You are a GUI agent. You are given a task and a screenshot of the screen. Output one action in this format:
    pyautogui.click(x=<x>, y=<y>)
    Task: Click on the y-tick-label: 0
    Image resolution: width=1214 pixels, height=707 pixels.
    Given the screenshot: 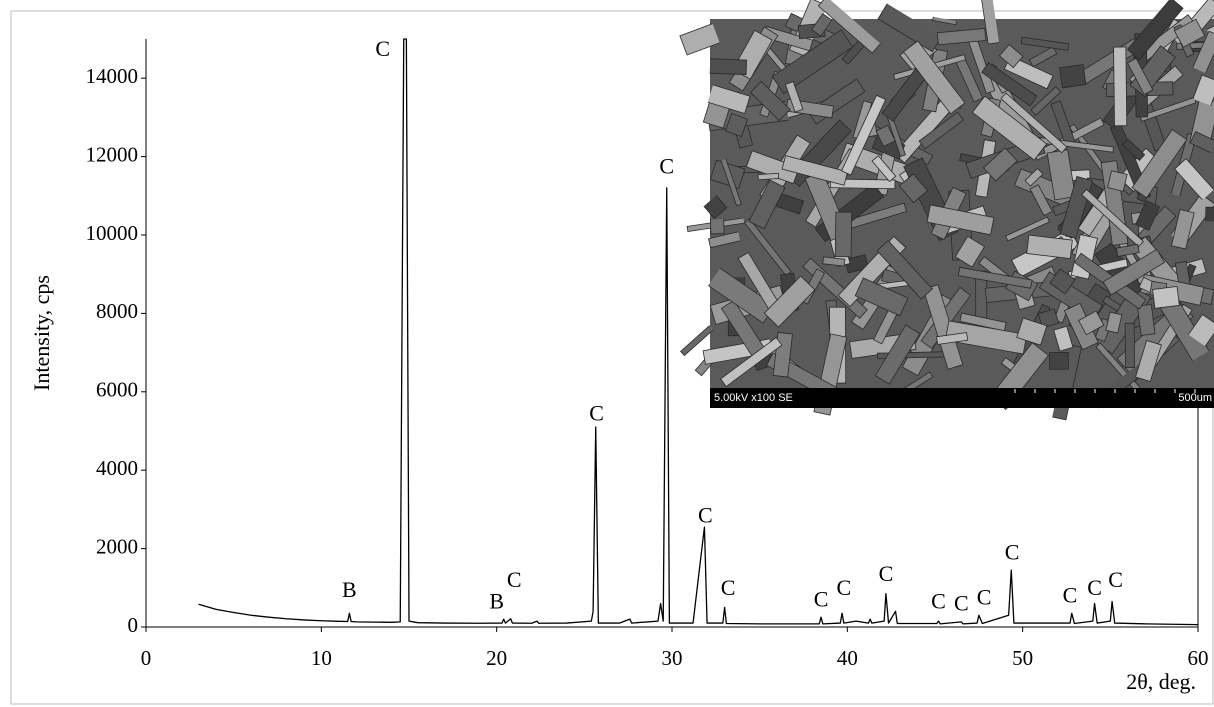 What is the action you would take?
    pyautogui.click(x=133, y=625)
    